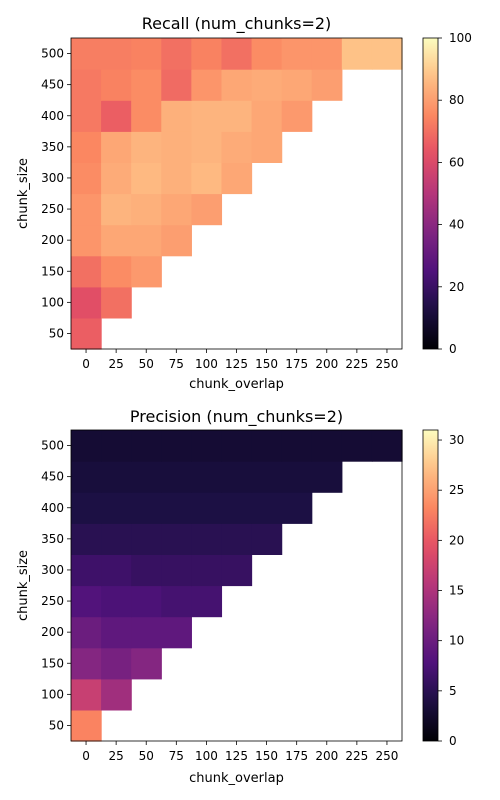 The image size is (500, 800). Describe the element at coordinates (52, 209) in the screenshot. I see `y-tick-label: 250` at that location.